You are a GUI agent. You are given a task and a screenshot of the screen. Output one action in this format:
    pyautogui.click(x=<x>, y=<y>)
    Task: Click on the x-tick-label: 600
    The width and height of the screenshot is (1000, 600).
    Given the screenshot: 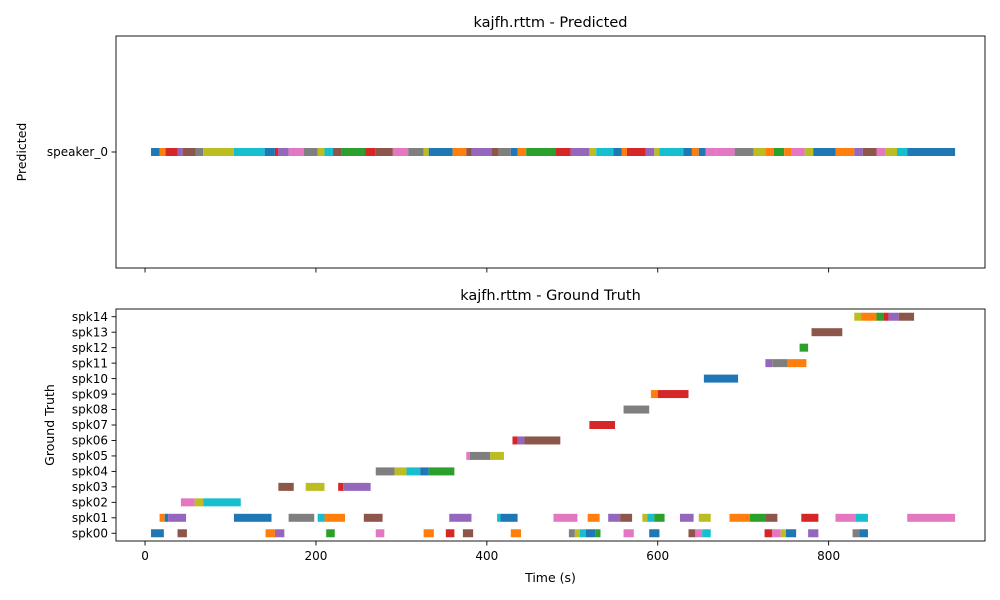 What is the action you would take?
    pyautogui.click(x=657, y=556)
    